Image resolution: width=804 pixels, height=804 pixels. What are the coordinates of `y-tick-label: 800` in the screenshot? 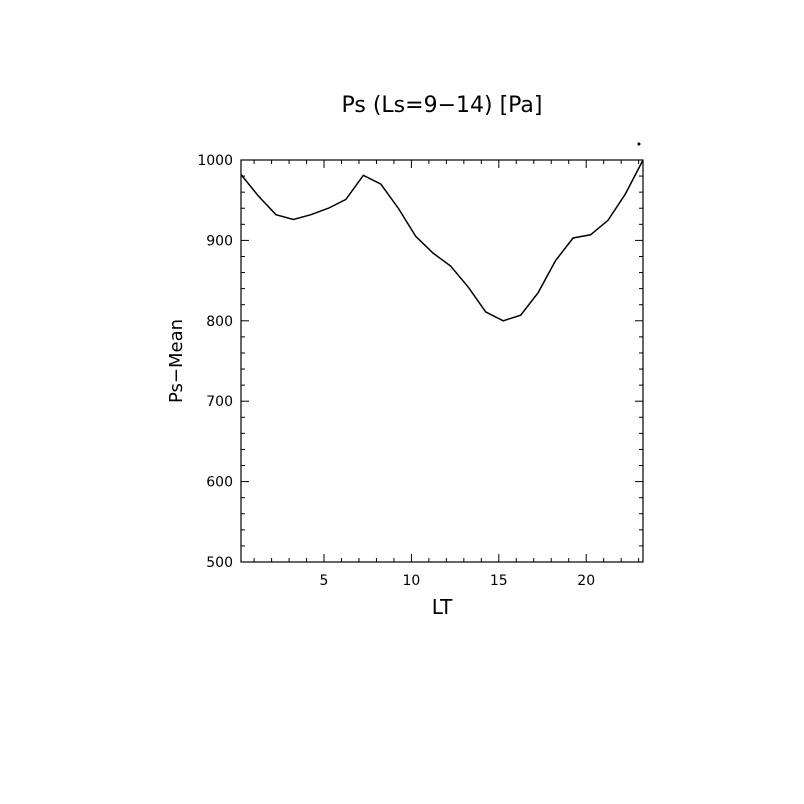 It's located at (219, 322).